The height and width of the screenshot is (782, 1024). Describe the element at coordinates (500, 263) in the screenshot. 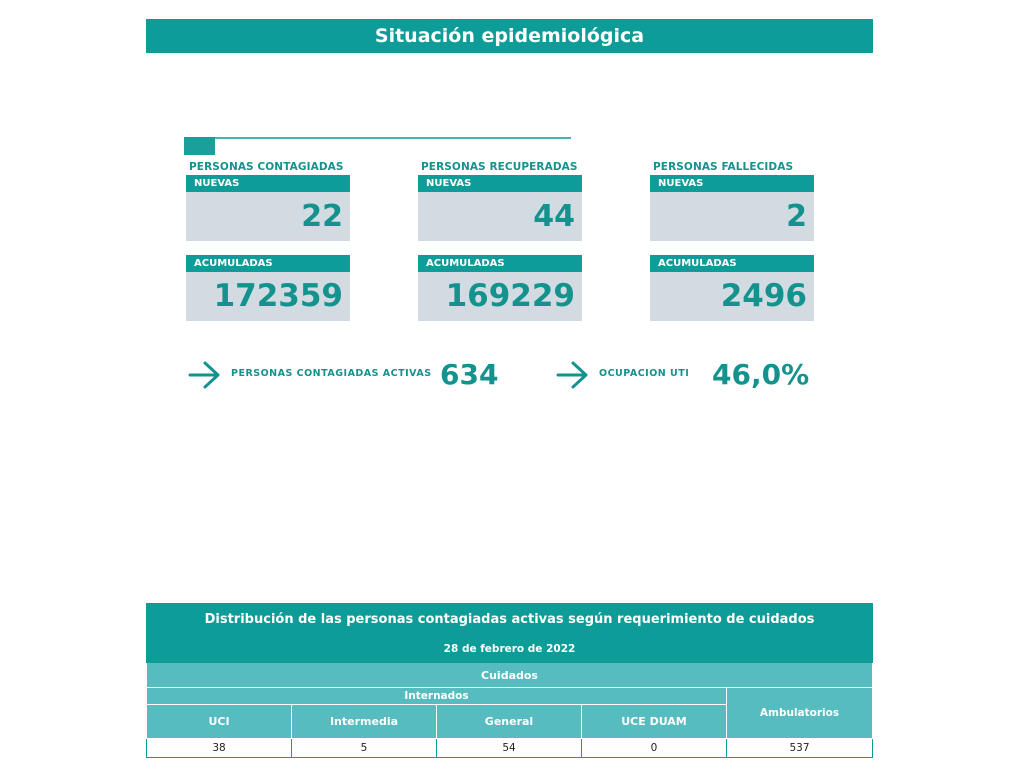

I see `recuperadas-acumuladas-label: ACUMULADAS` at that location.